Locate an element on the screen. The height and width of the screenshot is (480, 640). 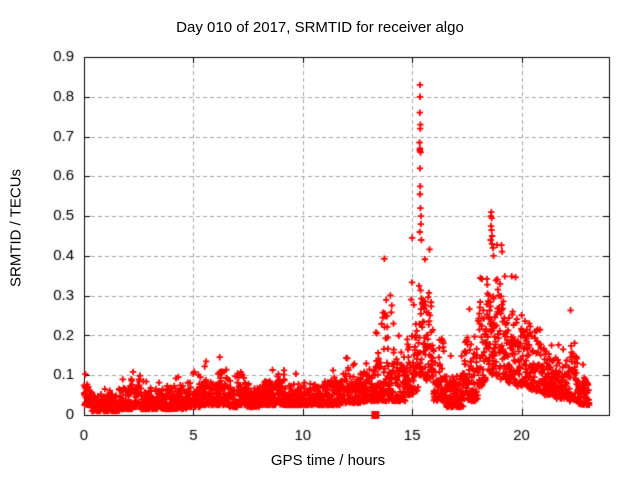
x-axis-label: GPS time / hours is located at coordinates (328, 460).